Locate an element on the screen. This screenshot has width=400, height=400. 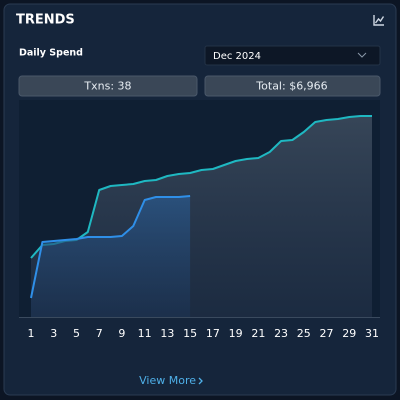
stat-txns: Txns: 38 is located at coordinates (107, 86).